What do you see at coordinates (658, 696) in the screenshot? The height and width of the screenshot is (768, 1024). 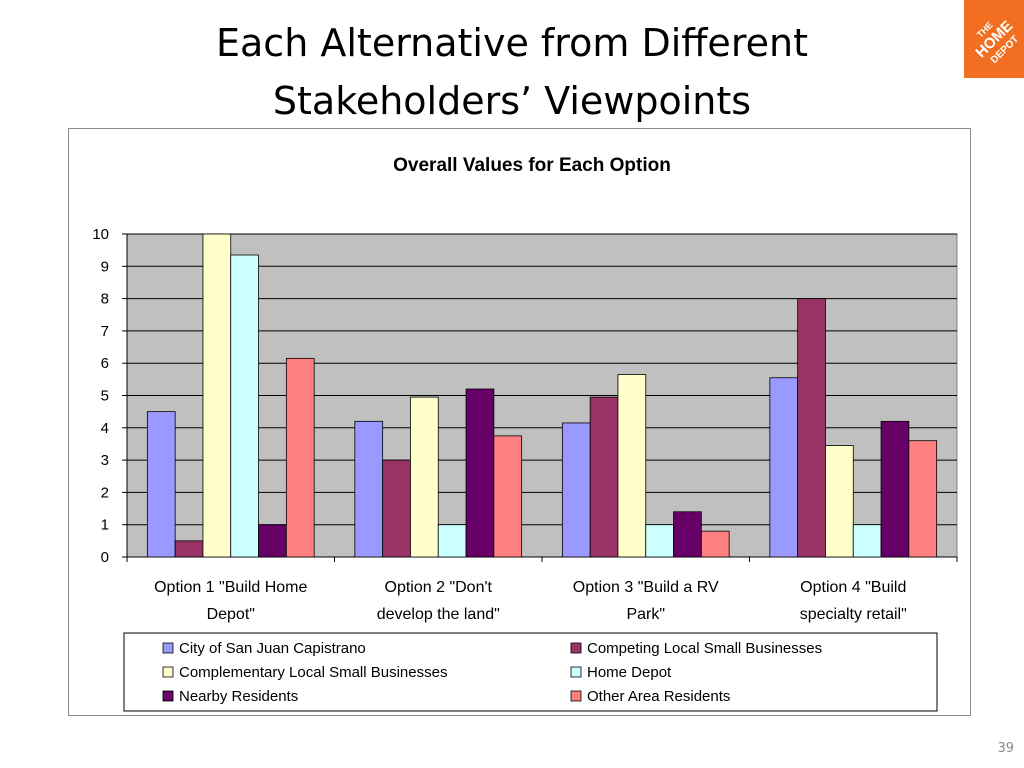 I see `legend-label-6: Other Area Residents` at bounding box center [658, 696].